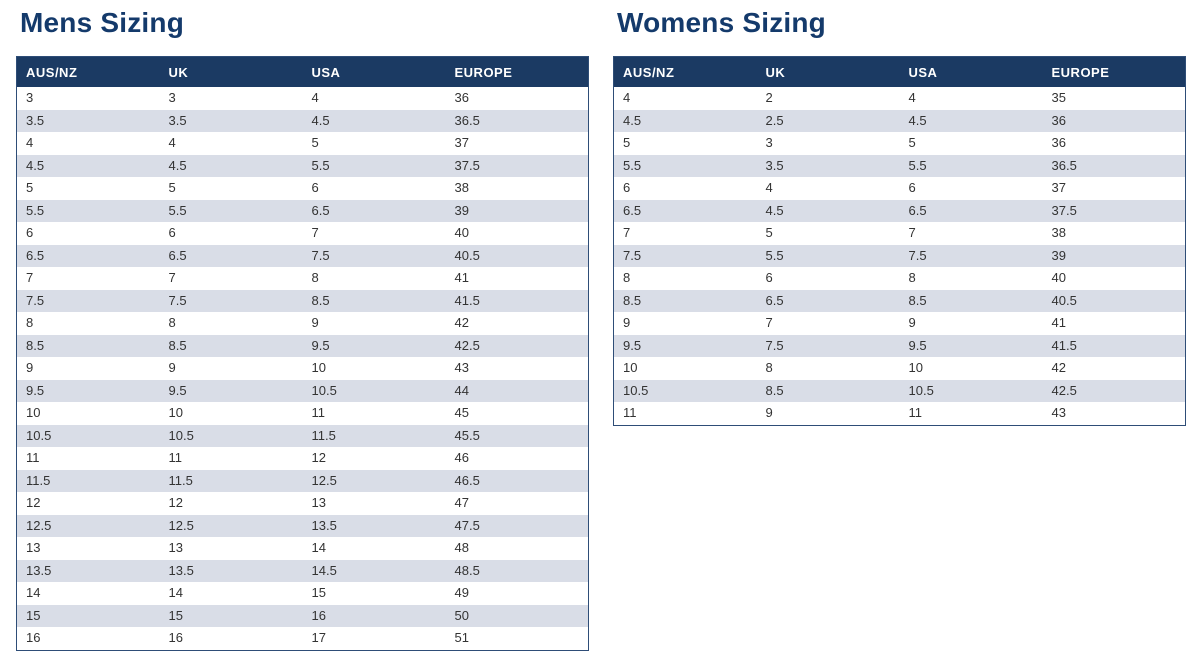 This screenshot has width=1200, height=657. I want to click on table-row: 4.5 4.5 5.5 37.5, so click(302, 165).